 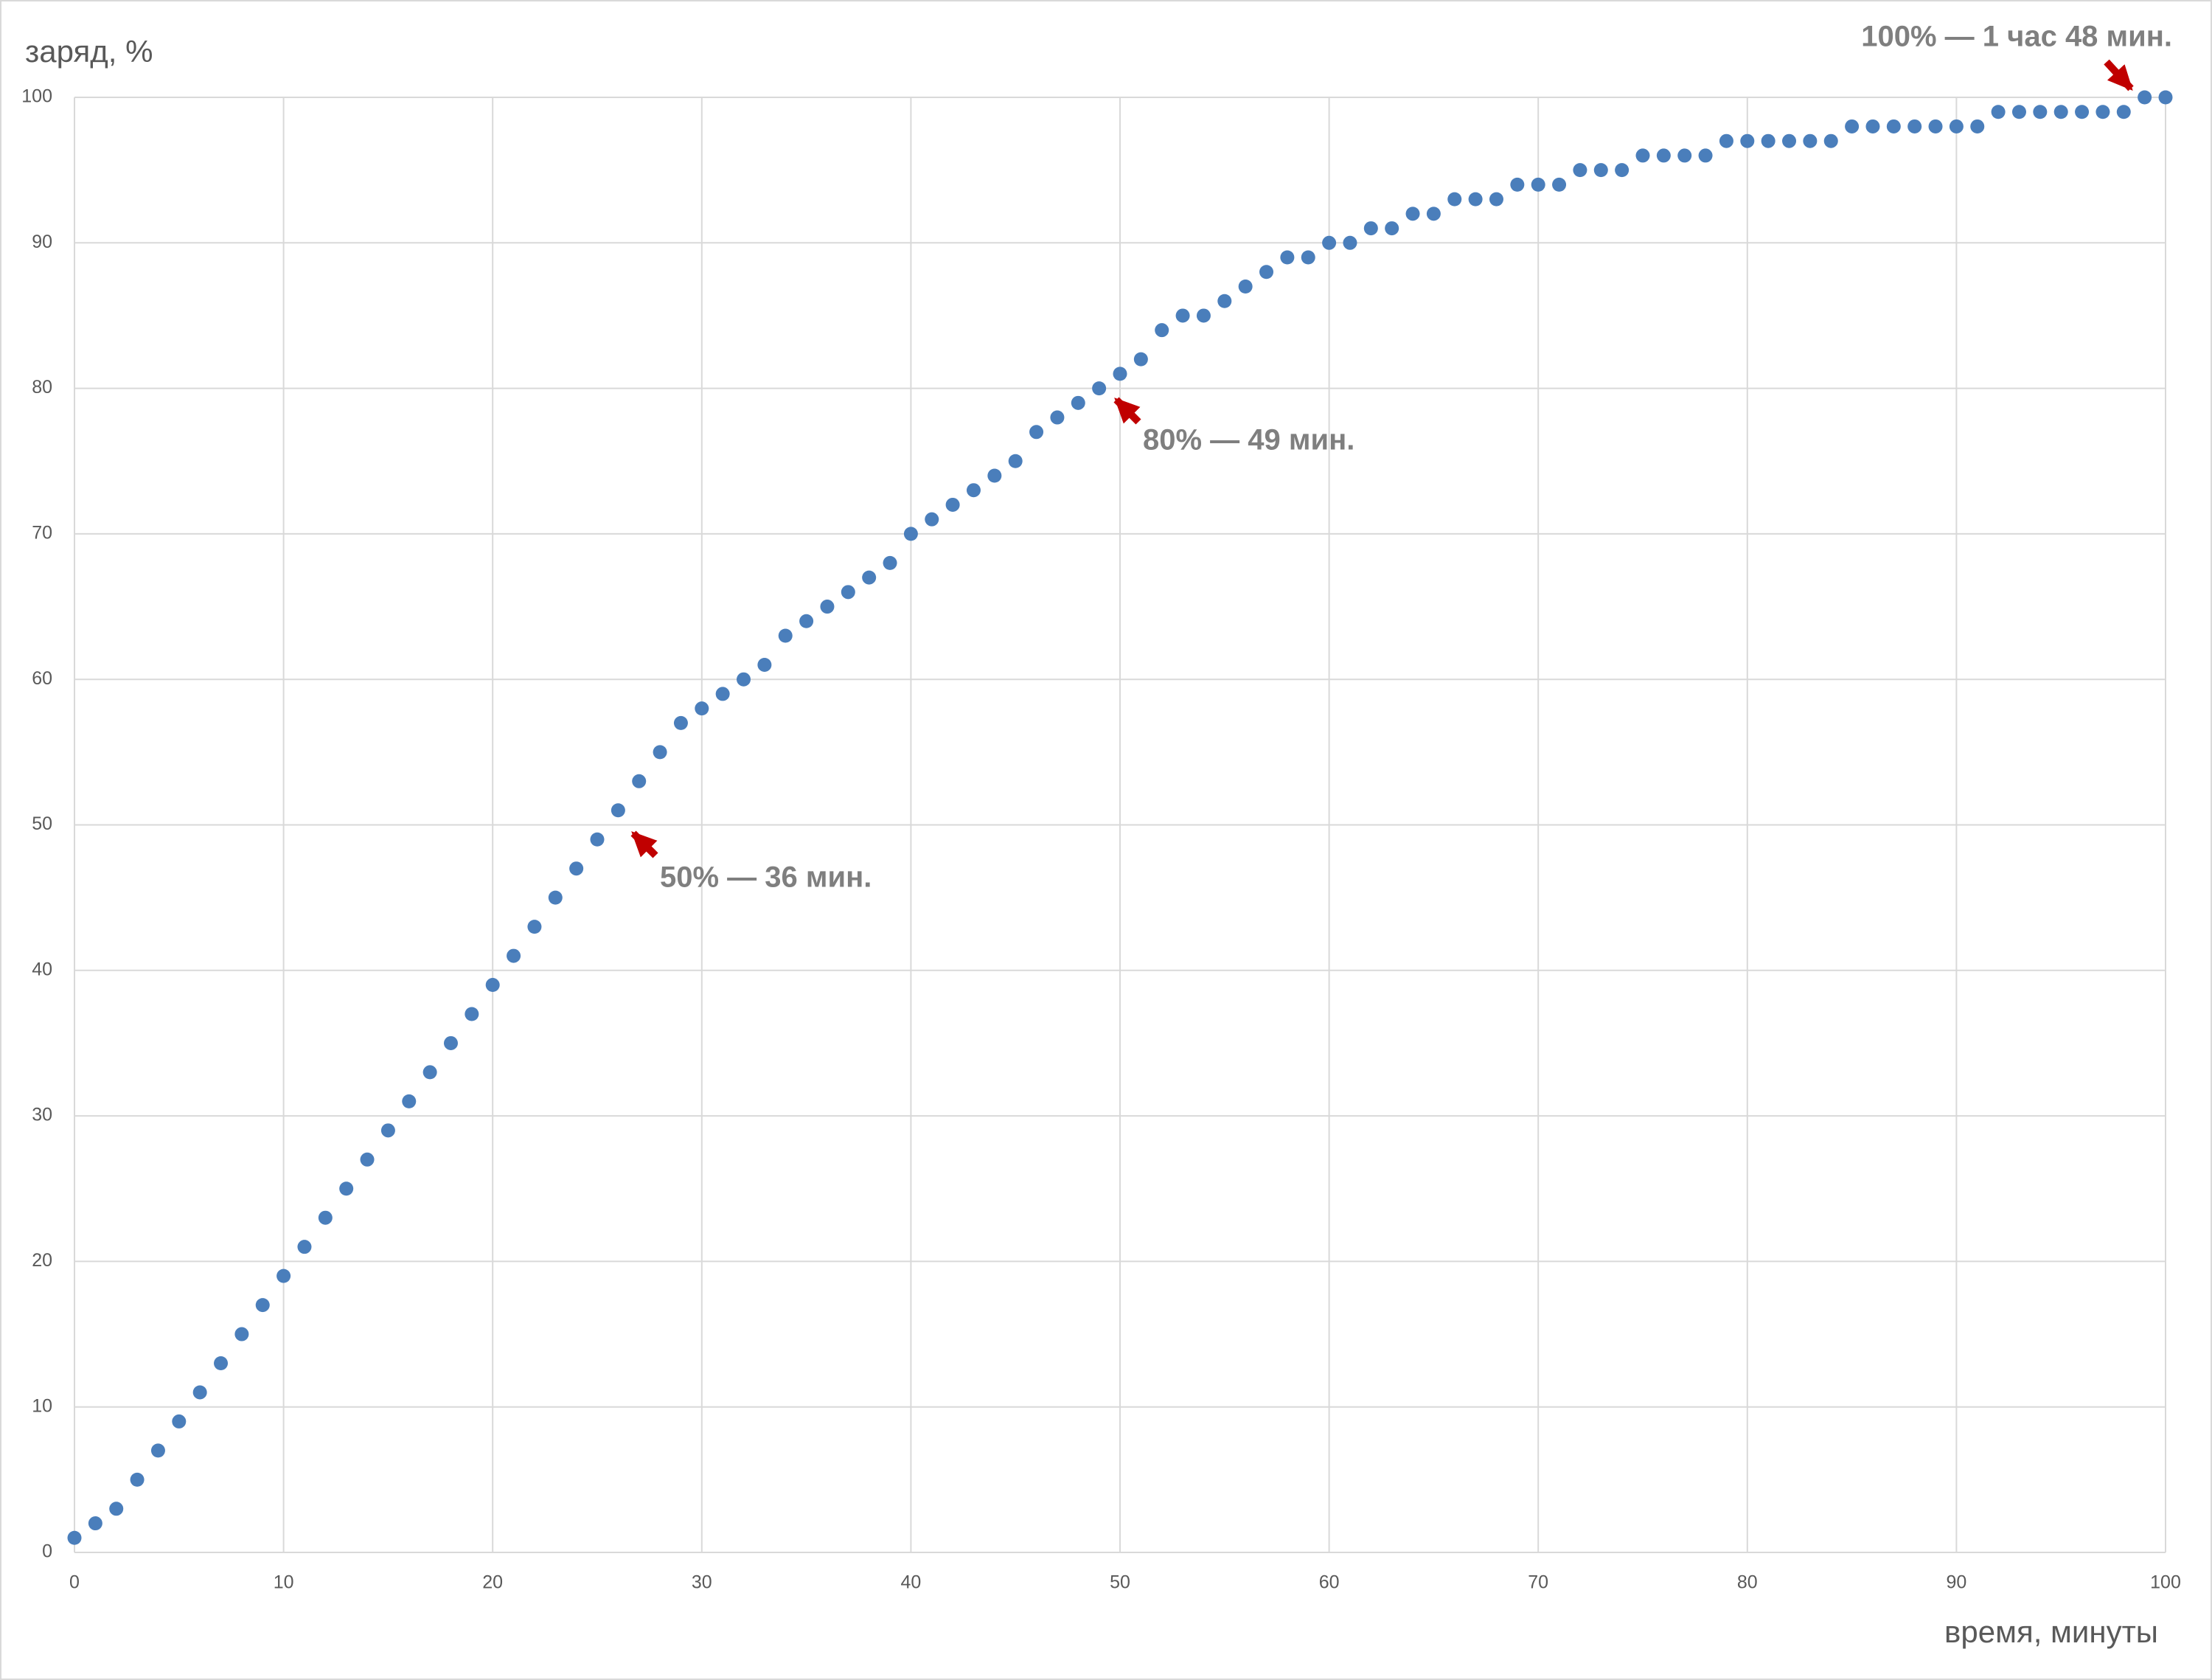 I want to click on x-tick-label: 20, so click(x=492, y=1583).